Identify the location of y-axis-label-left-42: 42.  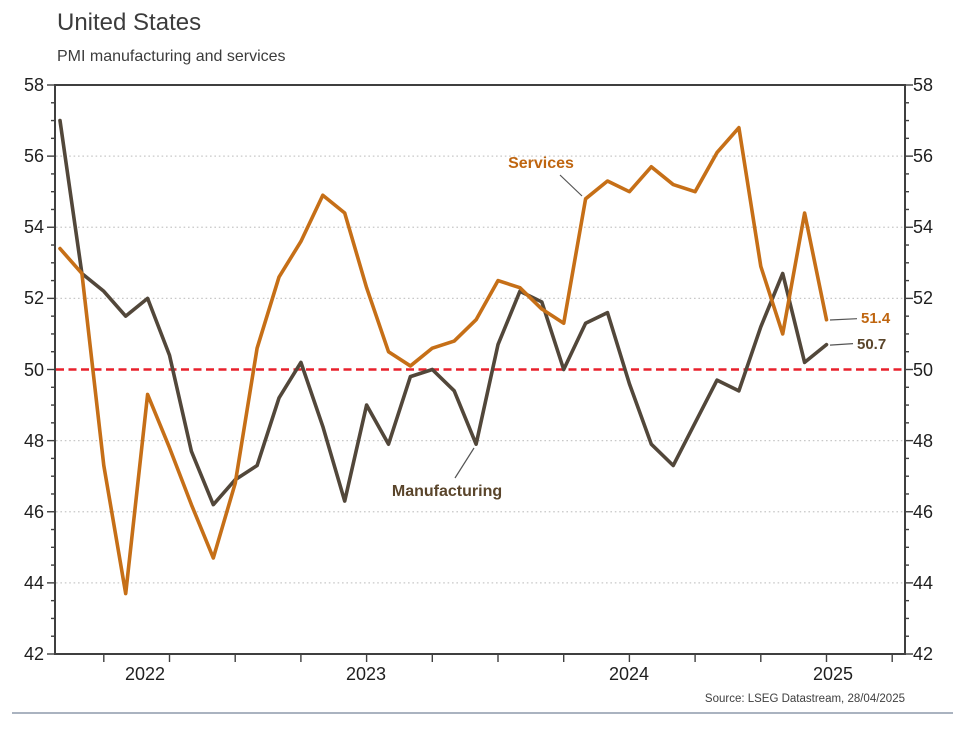
(33, 654).